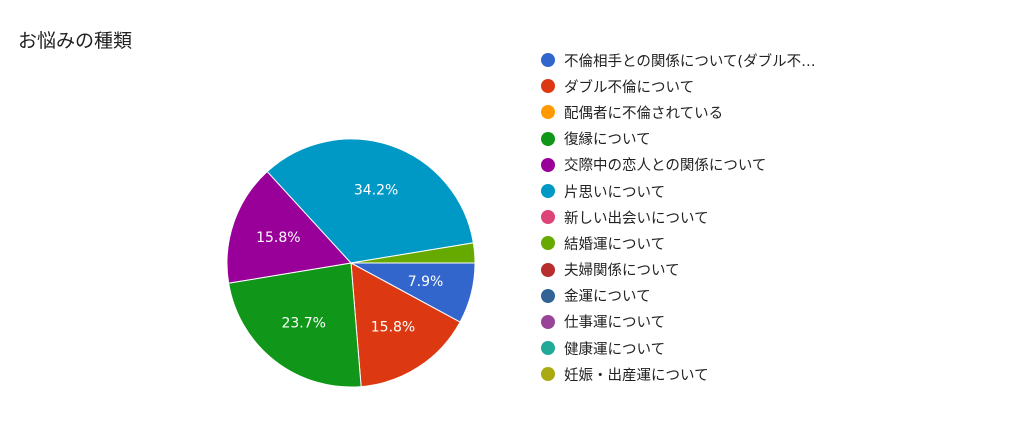 This screenshot has width=1024, height=424. Describe the element at coordinates (678, 243) in the screenshot. I see `legend-item: 結婚運について` at that location.